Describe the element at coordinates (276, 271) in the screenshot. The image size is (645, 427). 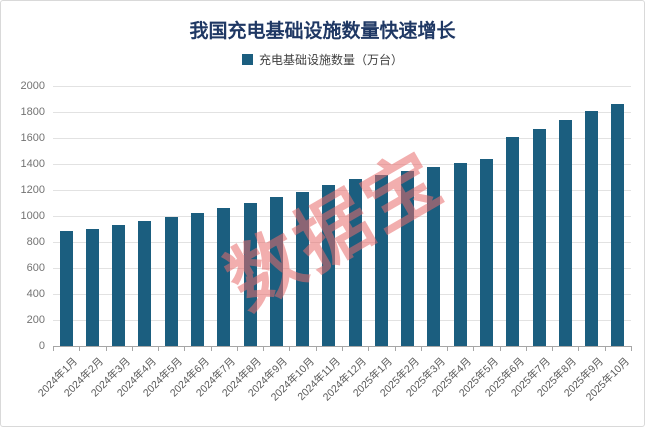
I see `bar-2024年9月` at that location.